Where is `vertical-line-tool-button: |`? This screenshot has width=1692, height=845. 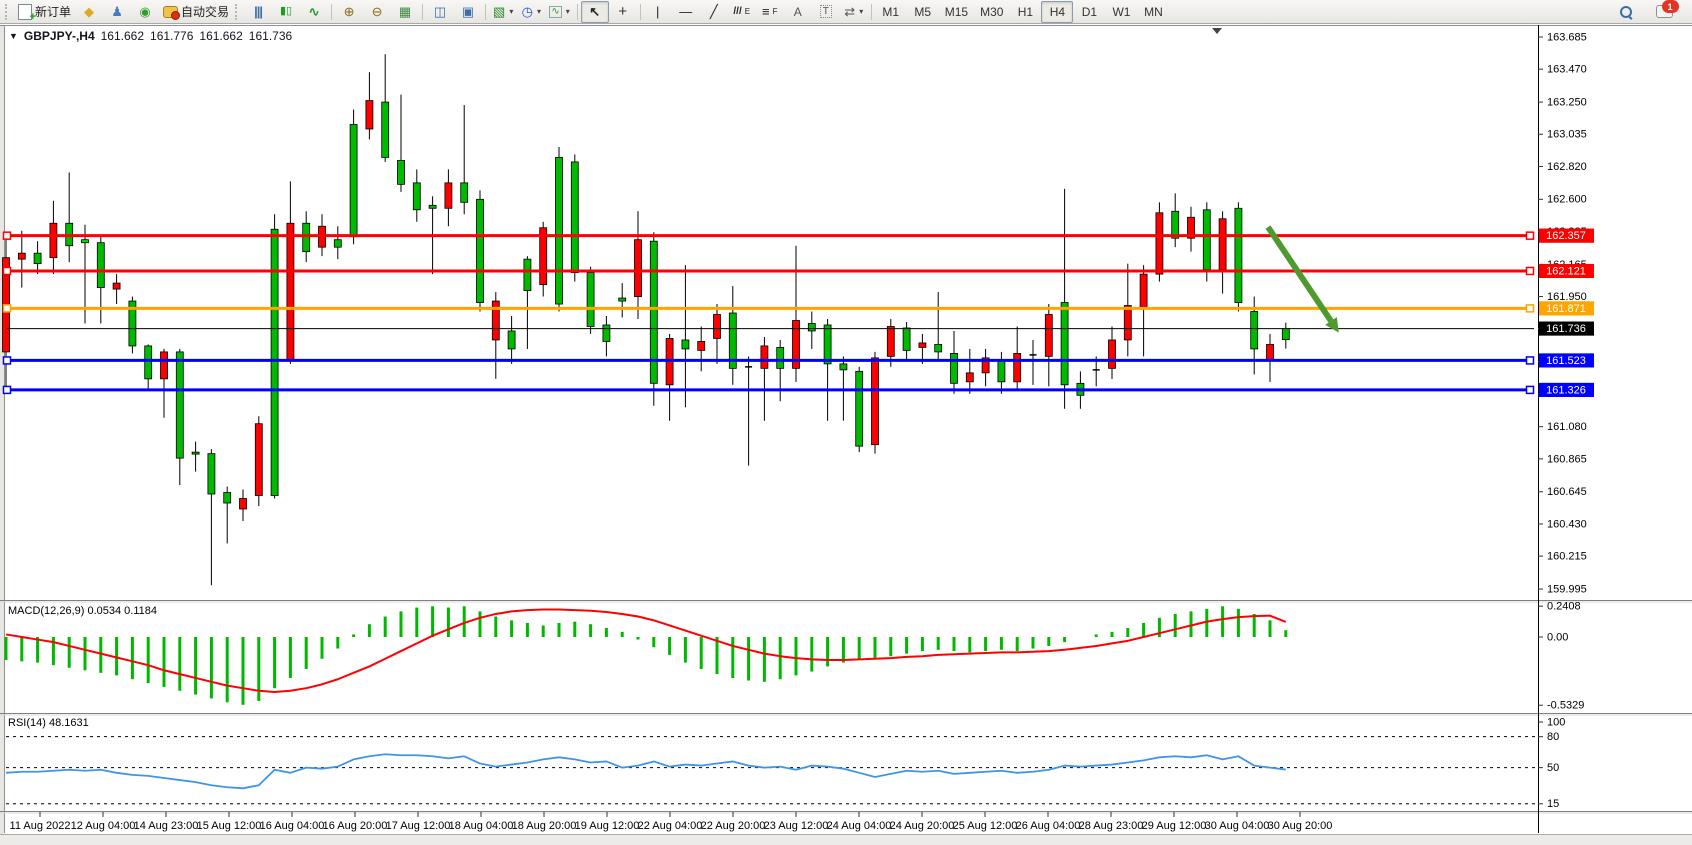 vertical-line-tool-button: | is located at coordinates (658, 12).